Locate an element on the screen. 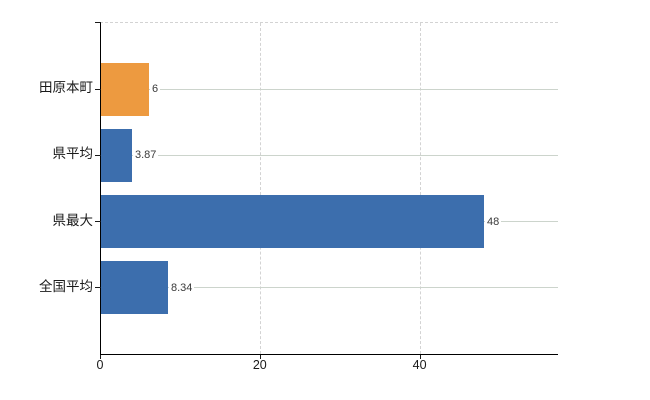 The image size is (650, 400). bar-value-label: 8.34 is located at coordinates (182, 287).